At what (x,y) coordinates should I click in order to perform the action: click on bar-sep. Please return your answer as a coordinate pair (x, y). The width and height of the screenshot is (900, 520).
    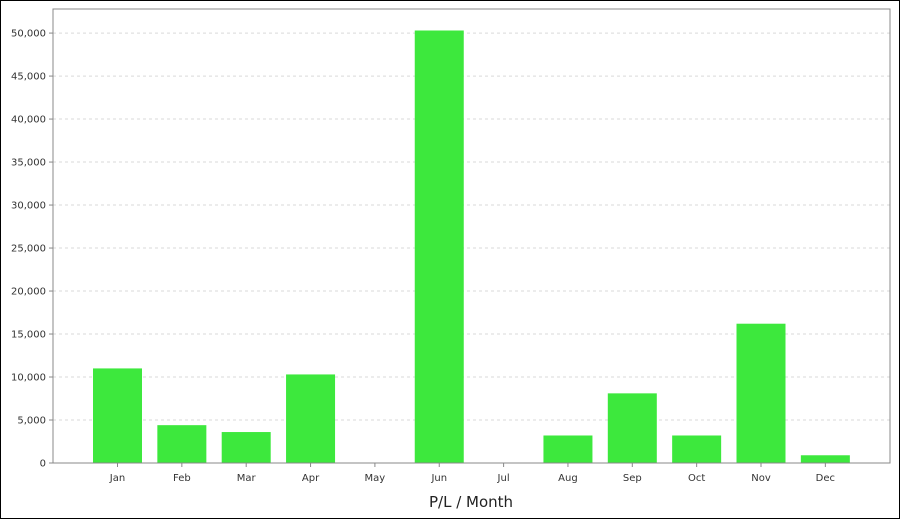
    Looking at the image, I should click on (632, 428).